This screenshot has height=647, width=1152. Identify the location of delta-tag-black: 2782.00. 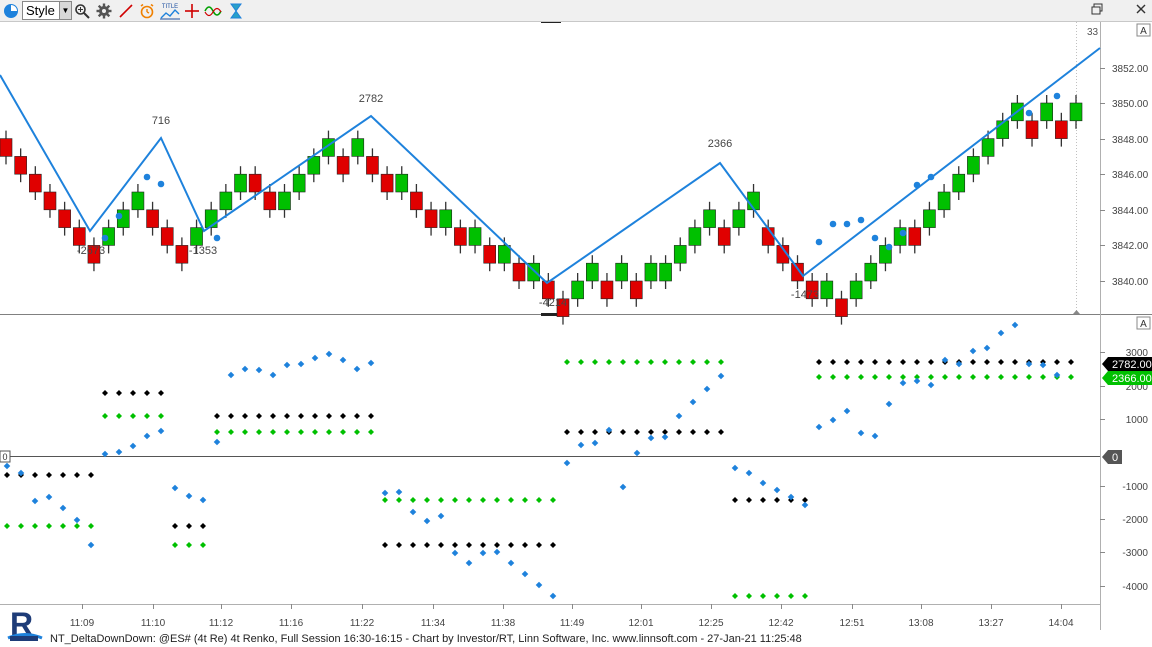
(1127, 364).